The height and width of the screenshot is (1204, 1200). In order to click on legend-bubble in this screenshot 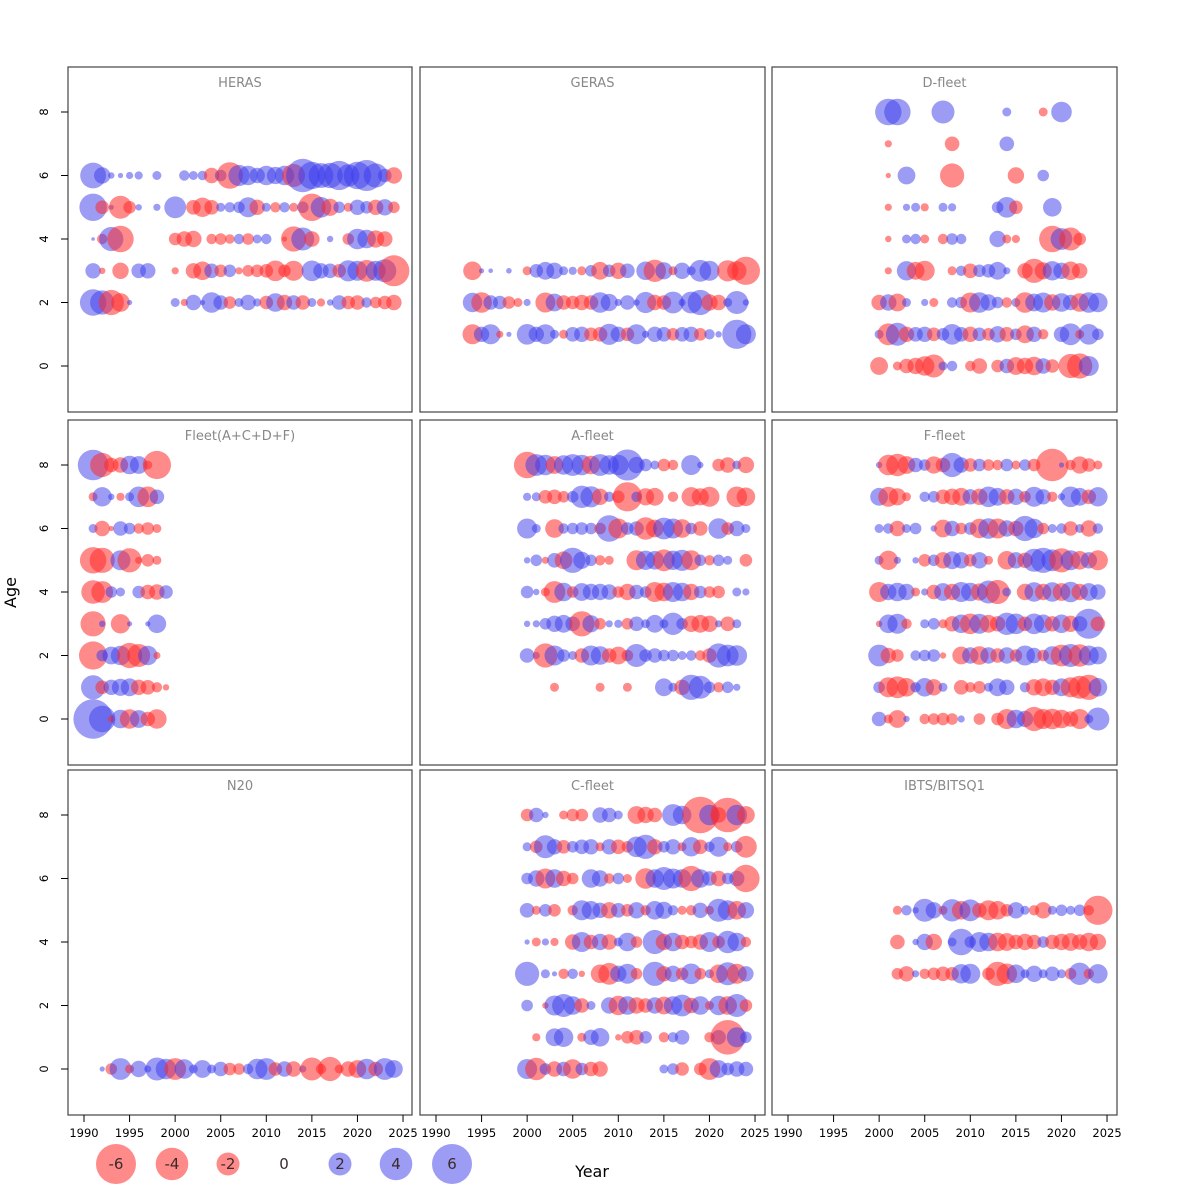, I will do `click(340, 1164)`.